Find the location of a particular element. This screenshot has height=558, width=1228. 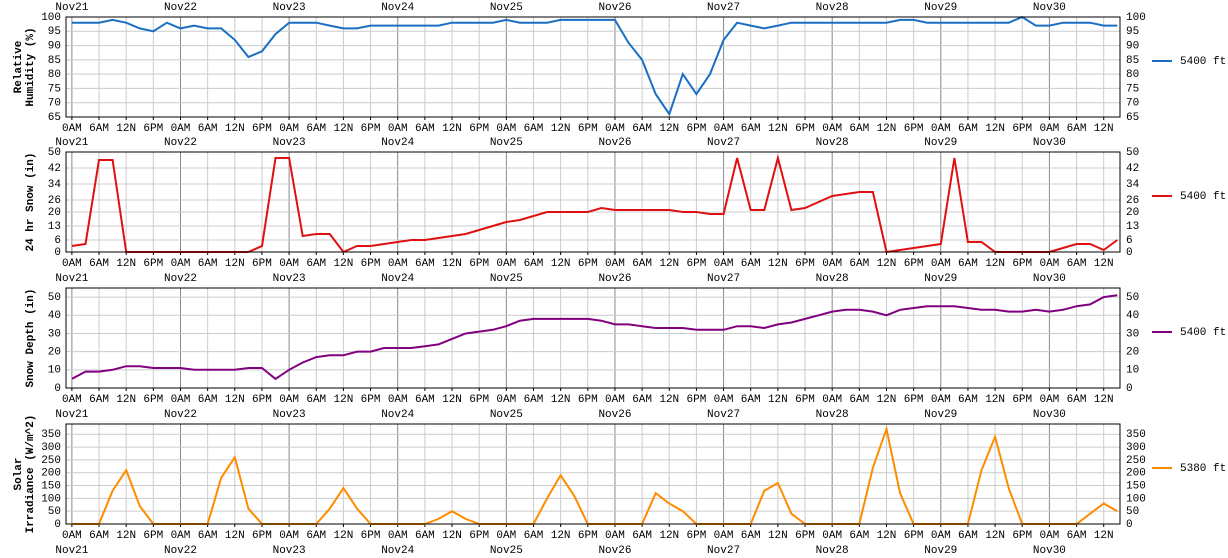

y2-tick-label: 40 is located at coordinates (1132, 316).